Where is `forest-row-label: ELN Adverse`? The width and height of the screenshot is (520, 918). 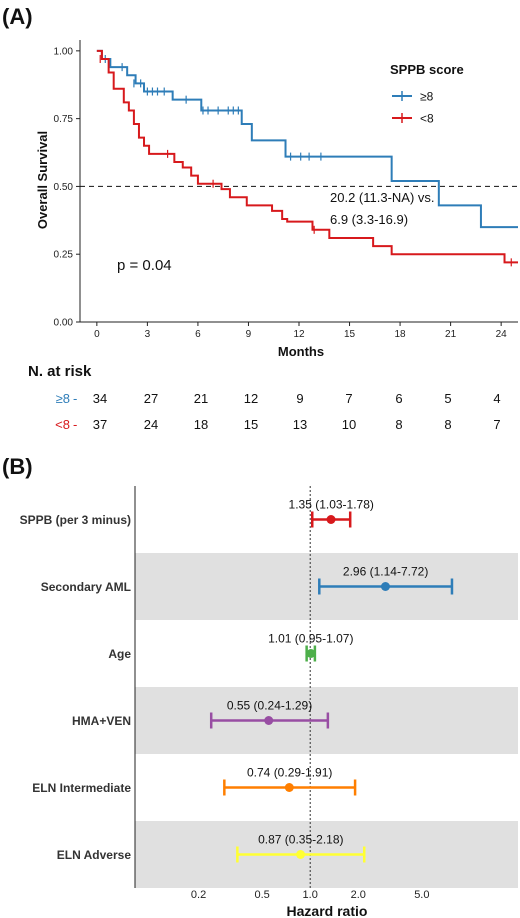
forest-row-label: ELN Adverse is located at coordinates (94, 855).